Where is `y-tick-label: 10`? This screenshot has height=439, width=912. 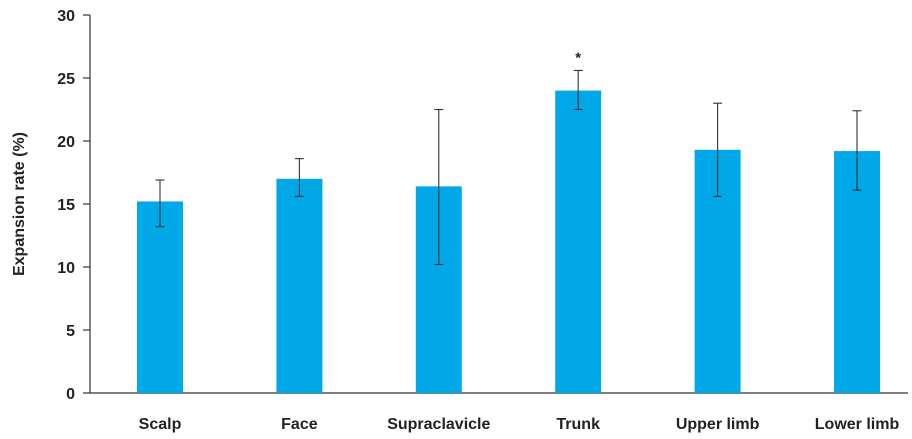
y-tick-label: 10 is located at coordinates (66, 268).